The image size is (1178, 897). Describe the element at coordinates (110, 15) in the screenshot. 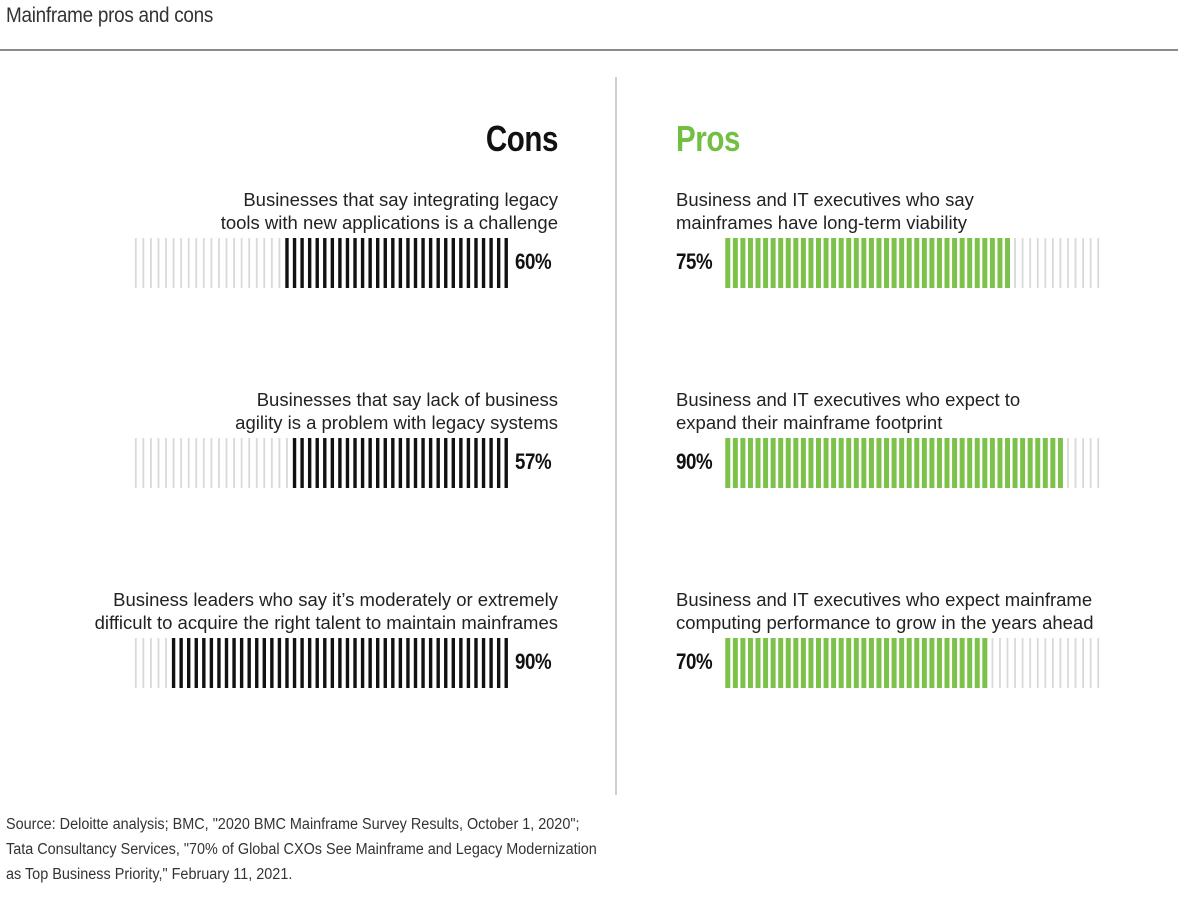

I see `chart-title: Mainframe pros and cons` at that location.